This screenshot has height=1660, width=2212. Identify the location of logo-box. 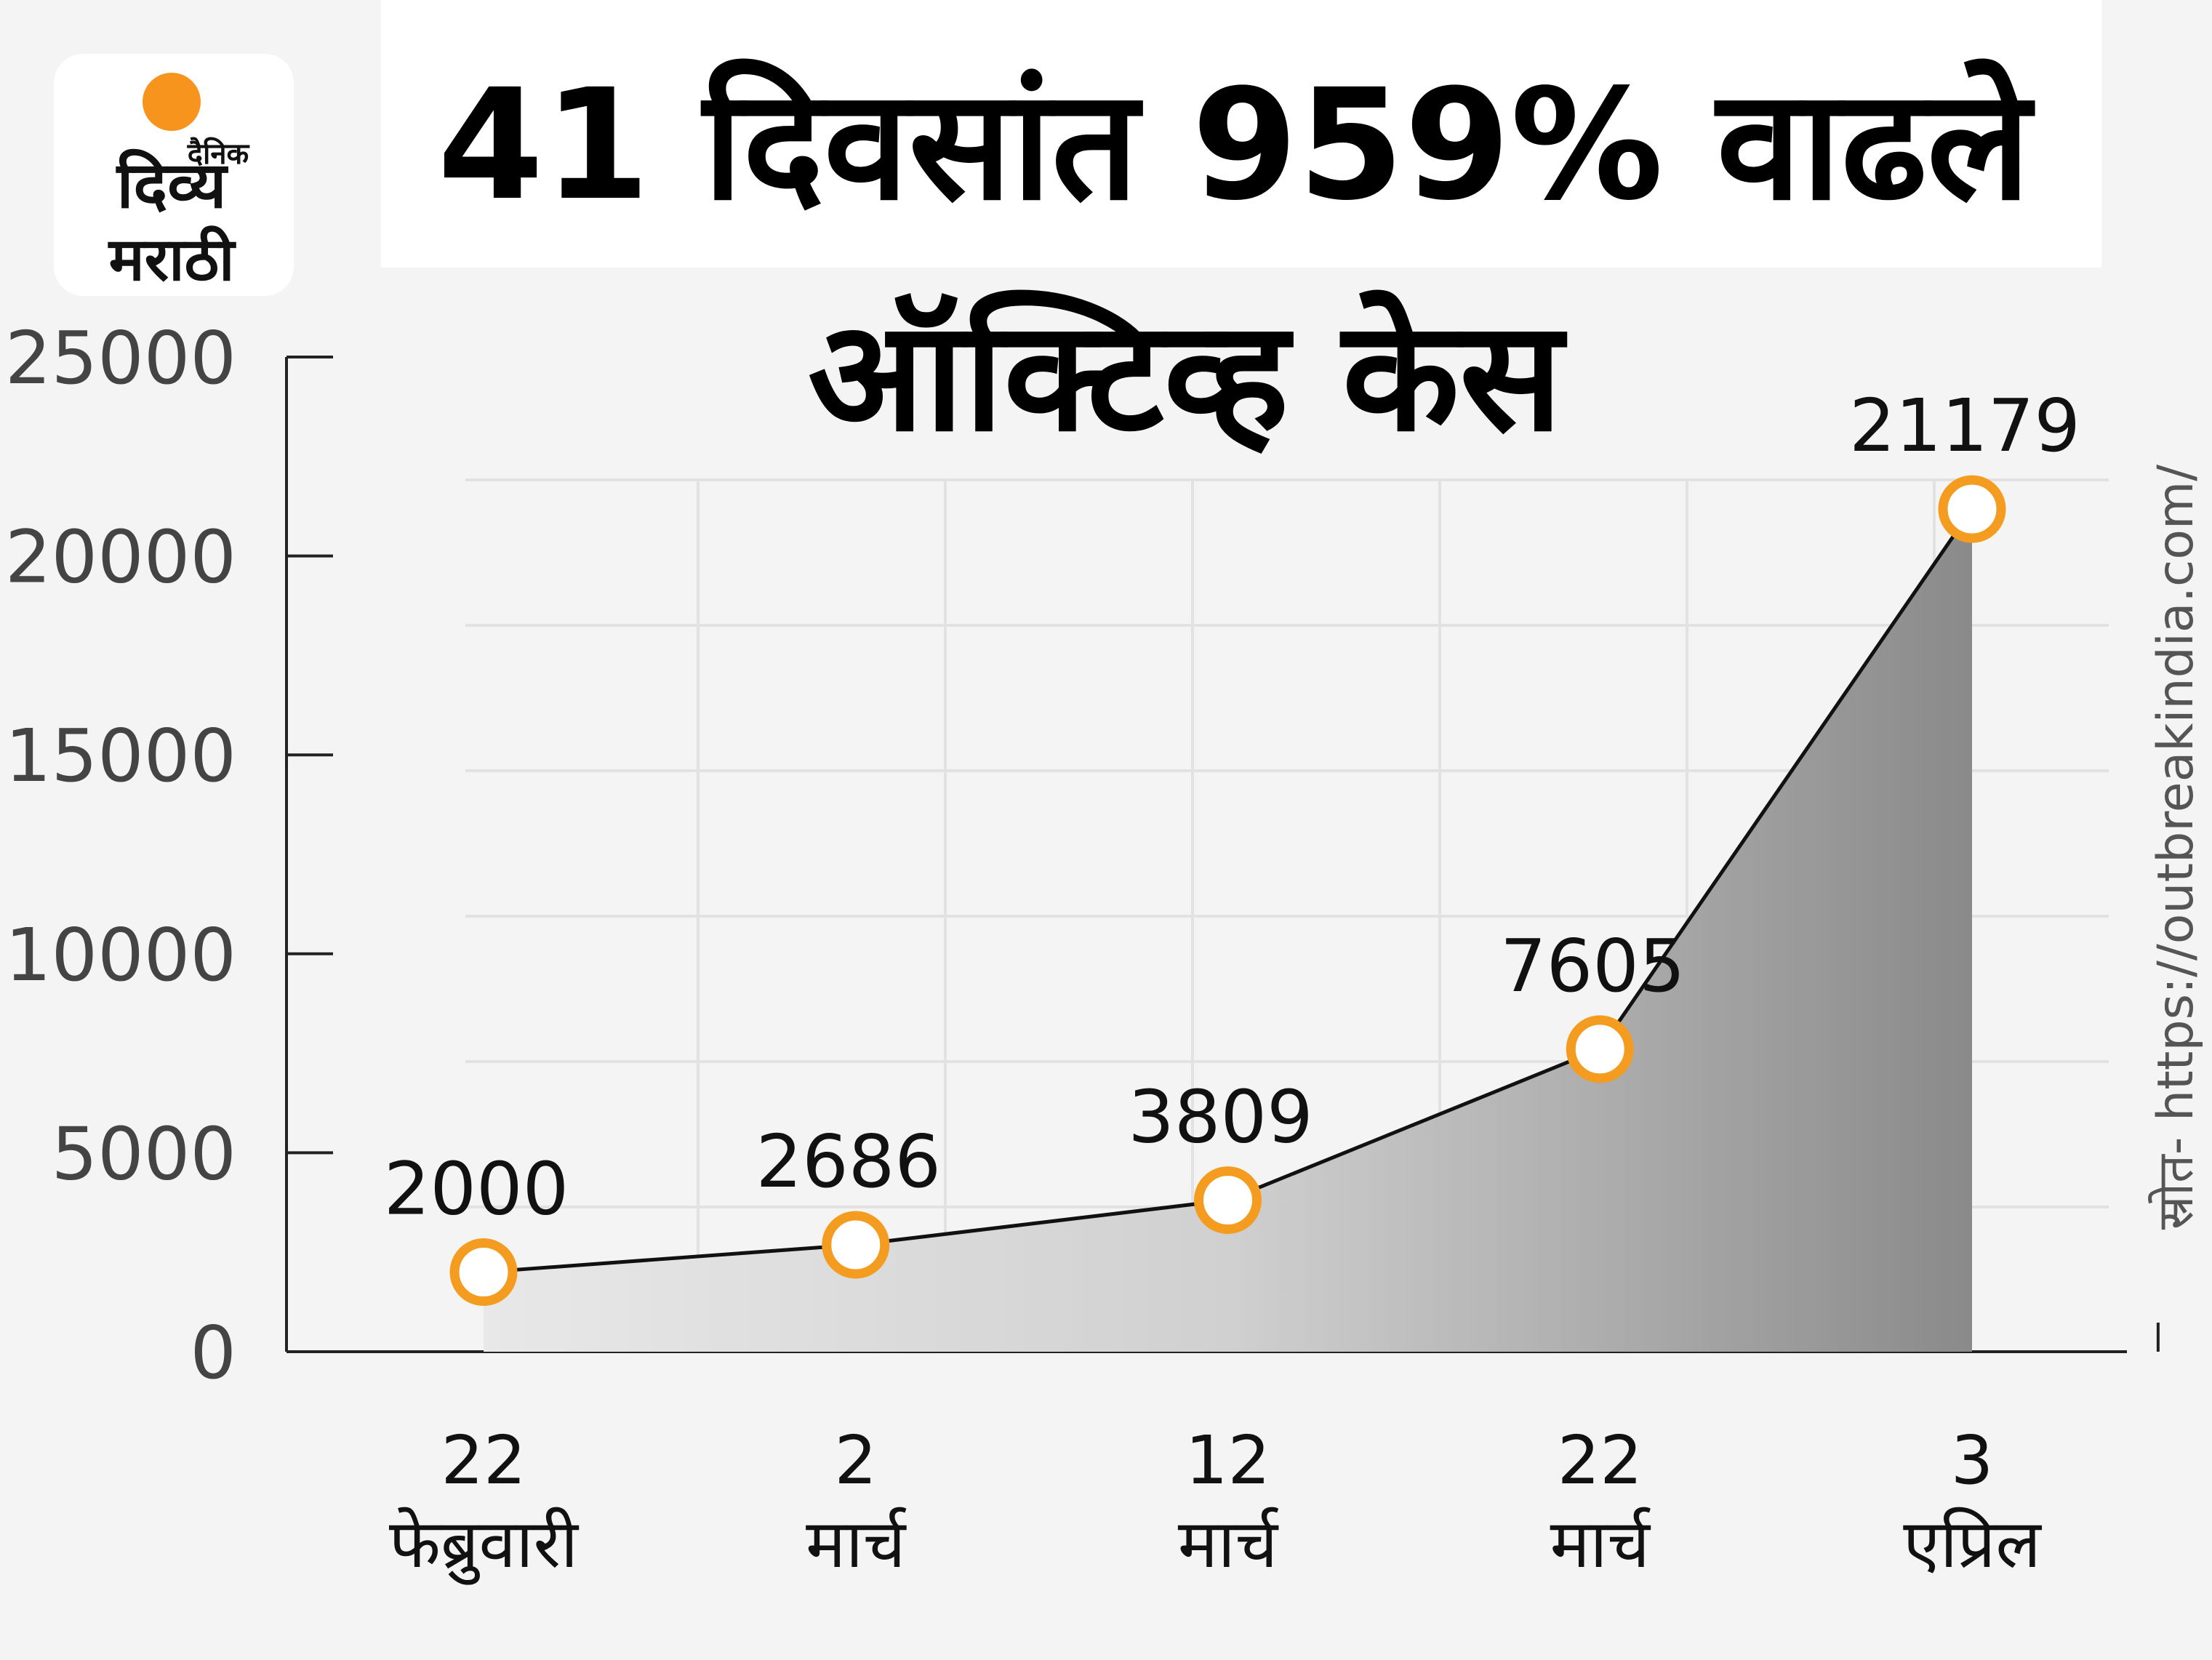
(174, 175).